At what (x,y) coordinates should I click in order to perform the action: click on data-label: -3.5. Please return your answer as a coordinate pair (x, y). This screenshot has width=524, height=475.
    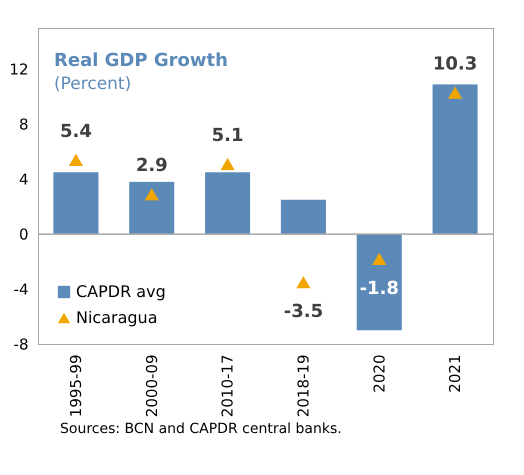
    Looking at the image, I should click on (304, 311).